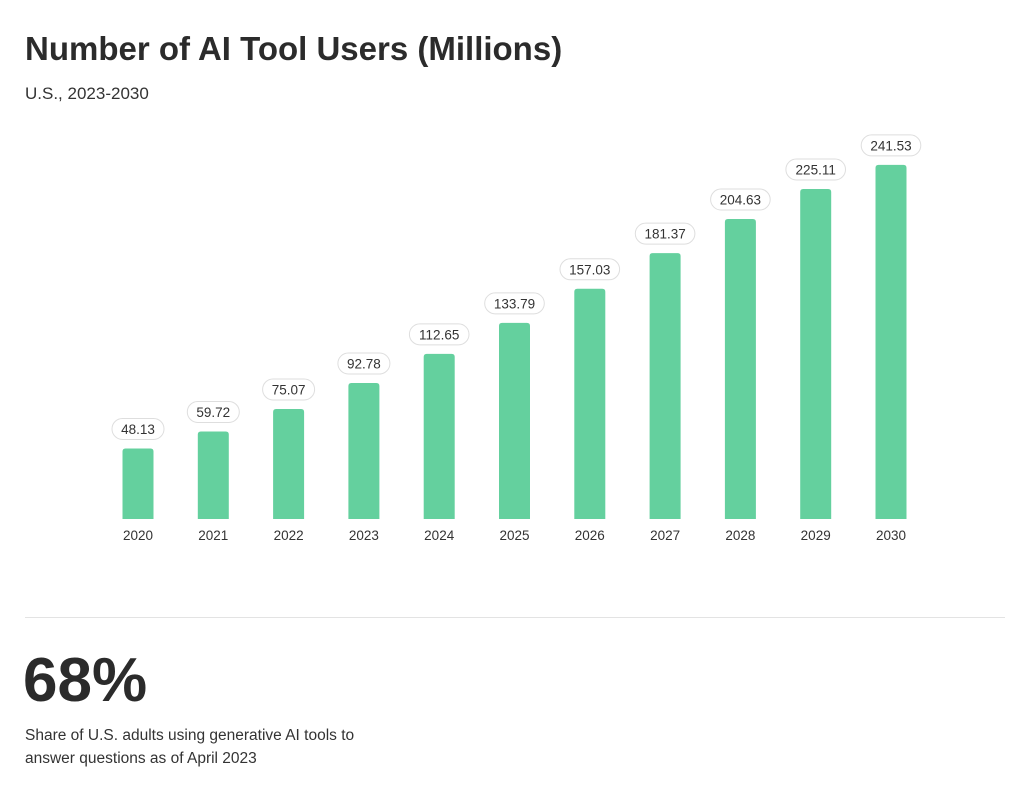 The image size is (1024, 802). I want to click on data-label: 75.07, so click(289, 389).